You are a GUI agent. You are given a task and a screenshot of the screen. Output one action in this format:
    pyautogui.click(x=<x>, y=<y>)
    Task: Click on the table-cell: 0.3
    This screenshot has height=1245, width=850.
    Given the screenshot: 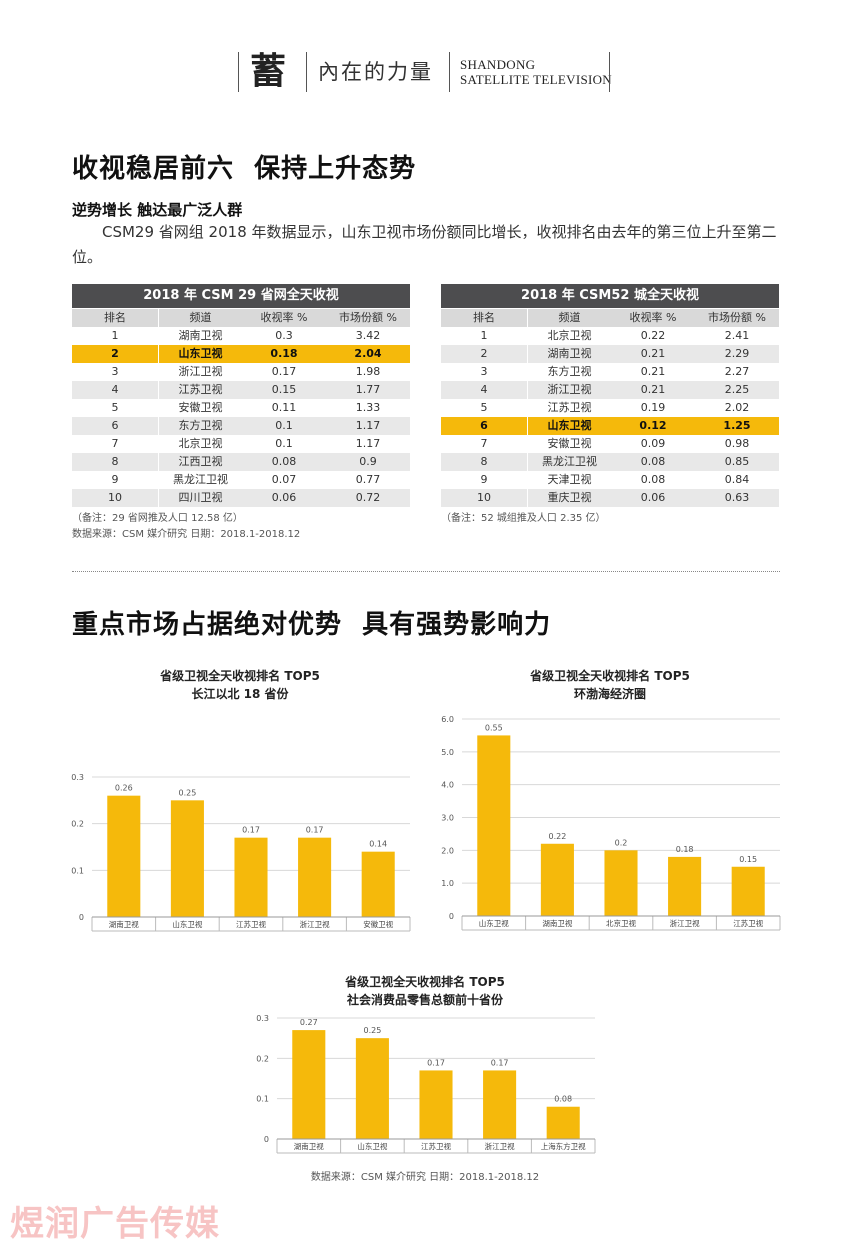 What is the action you would take?
    pyautogui.click(x=284, y=335)
    